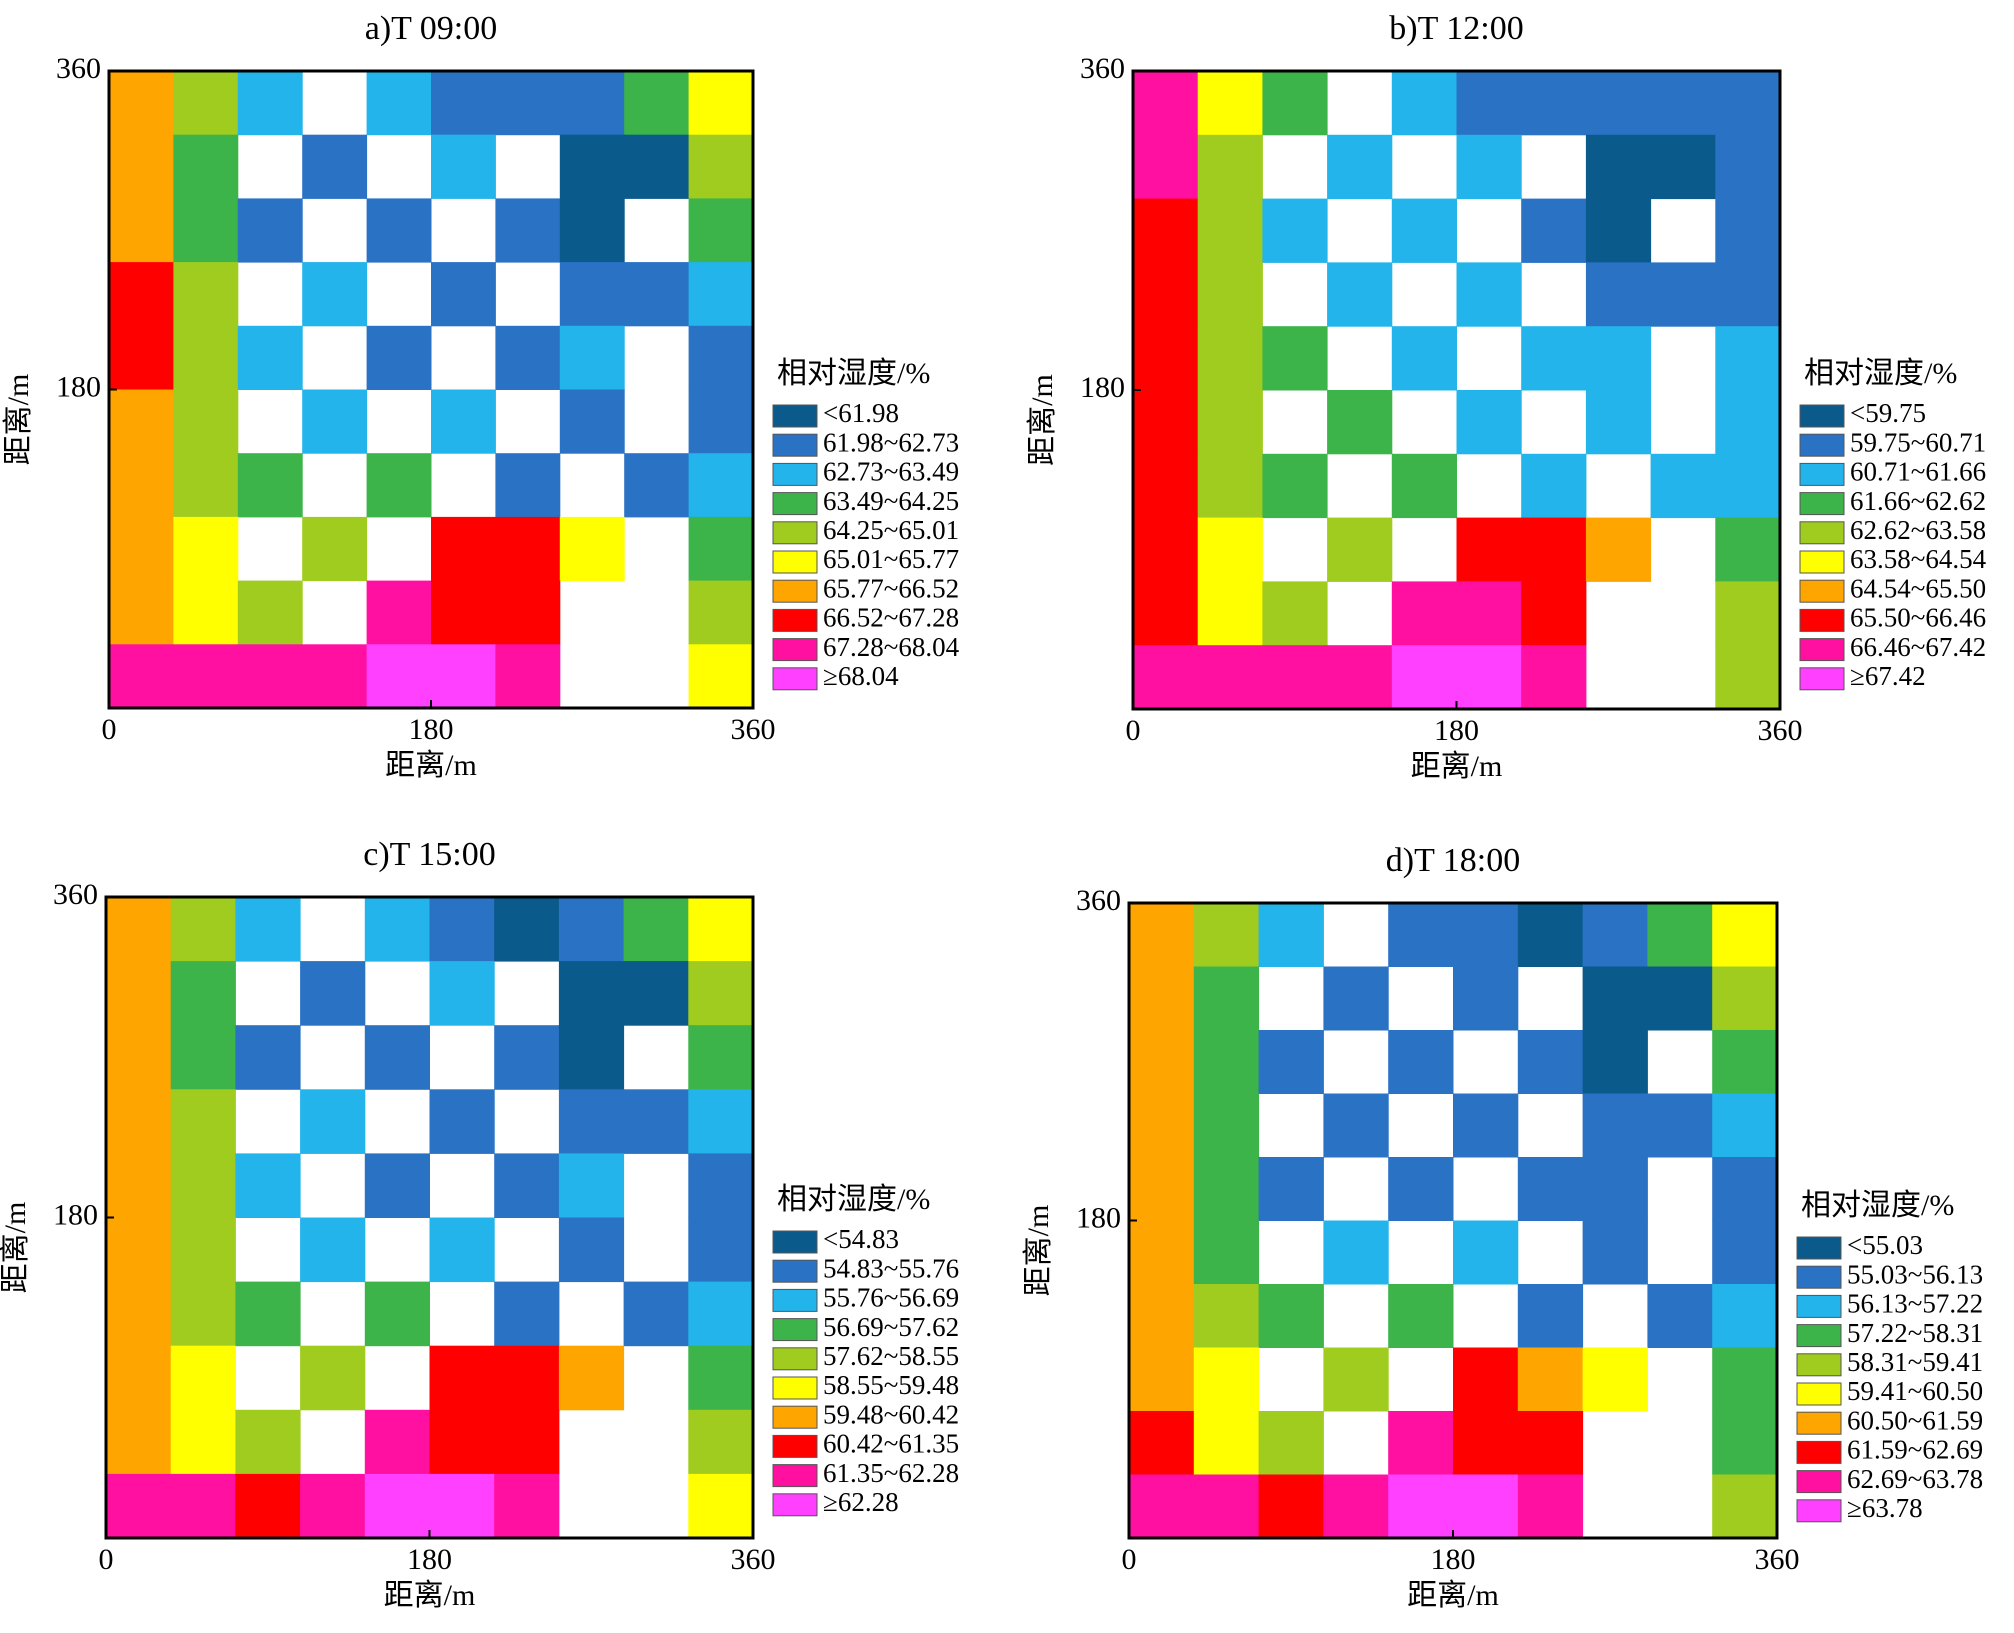  What do you see at coordinates (891, 647) in the screenshot?
I see `legend-label: 67.28~68.04` at bounding box center [891, 647].